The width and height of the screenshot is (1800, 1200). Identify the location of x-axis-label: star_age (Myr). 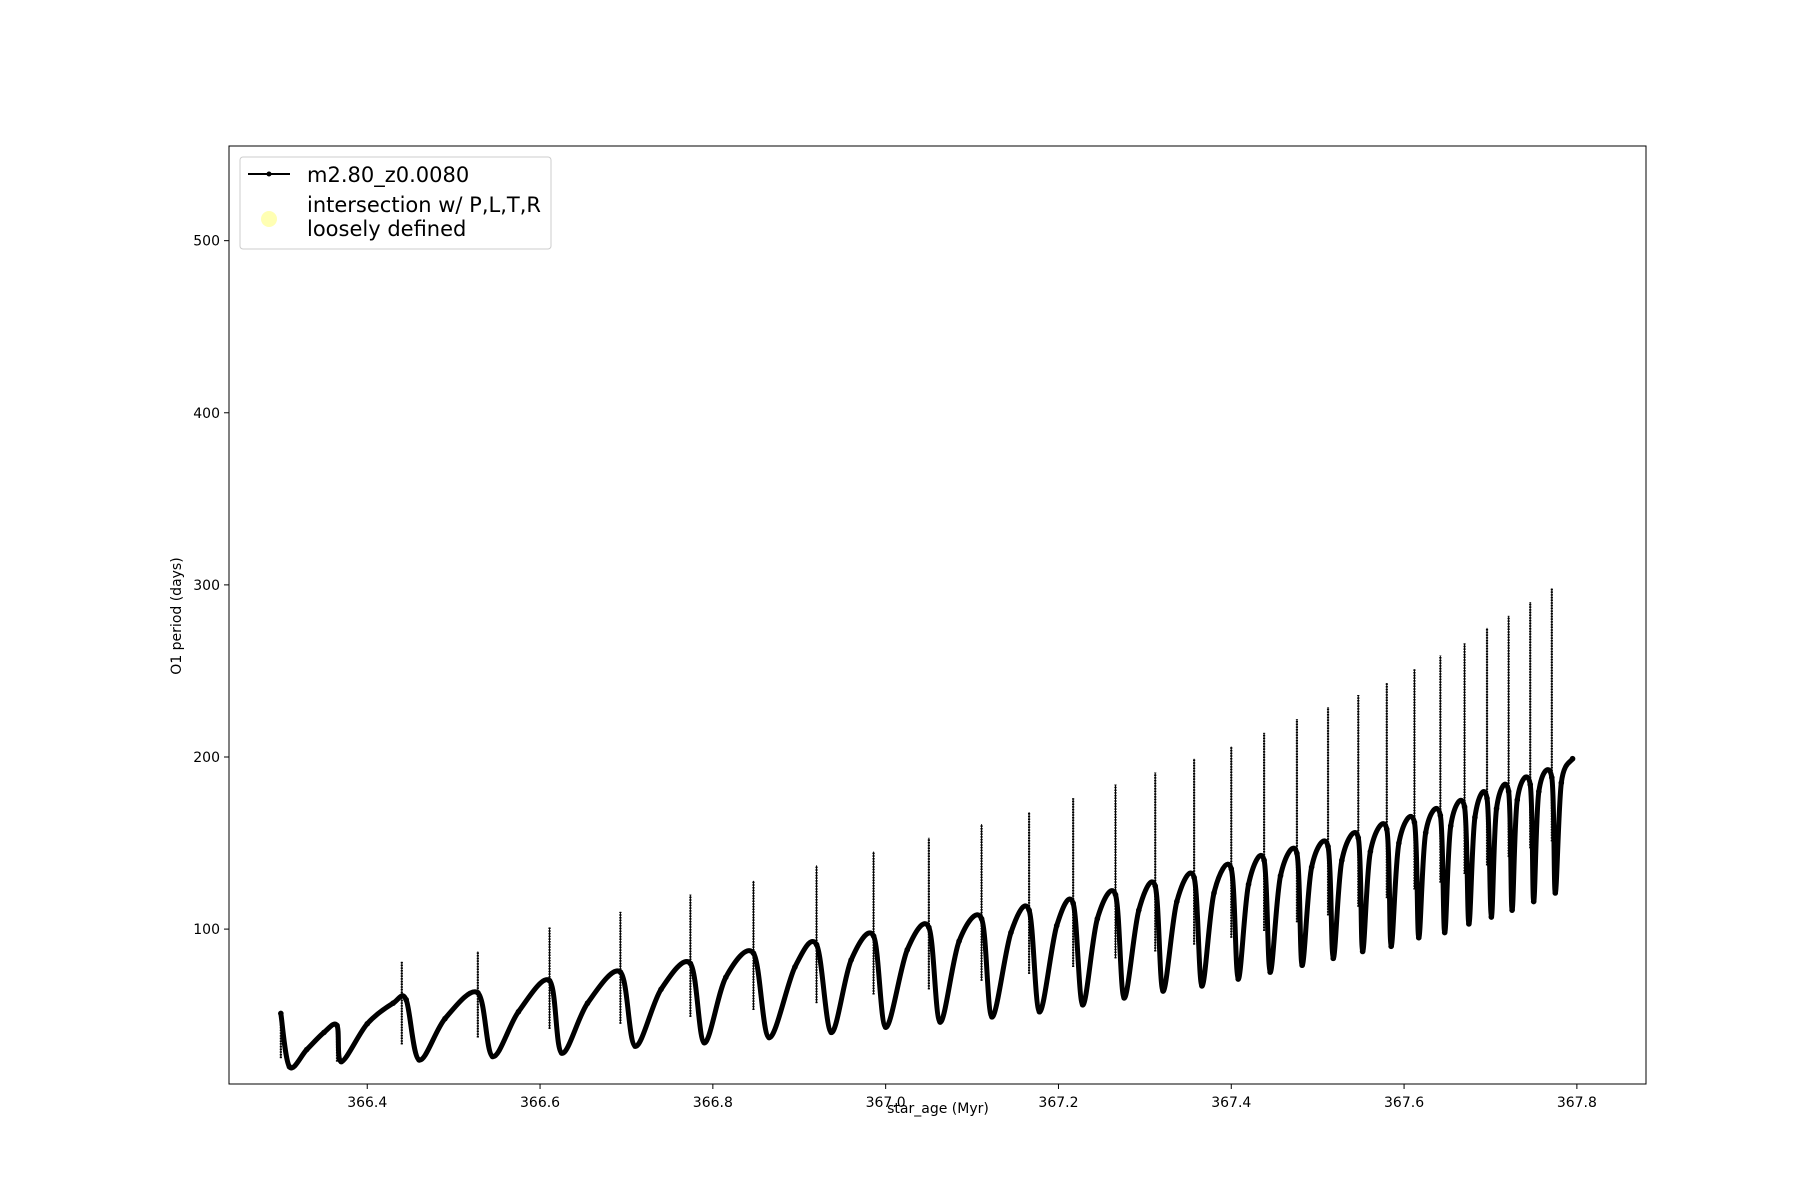
(938, 1109).